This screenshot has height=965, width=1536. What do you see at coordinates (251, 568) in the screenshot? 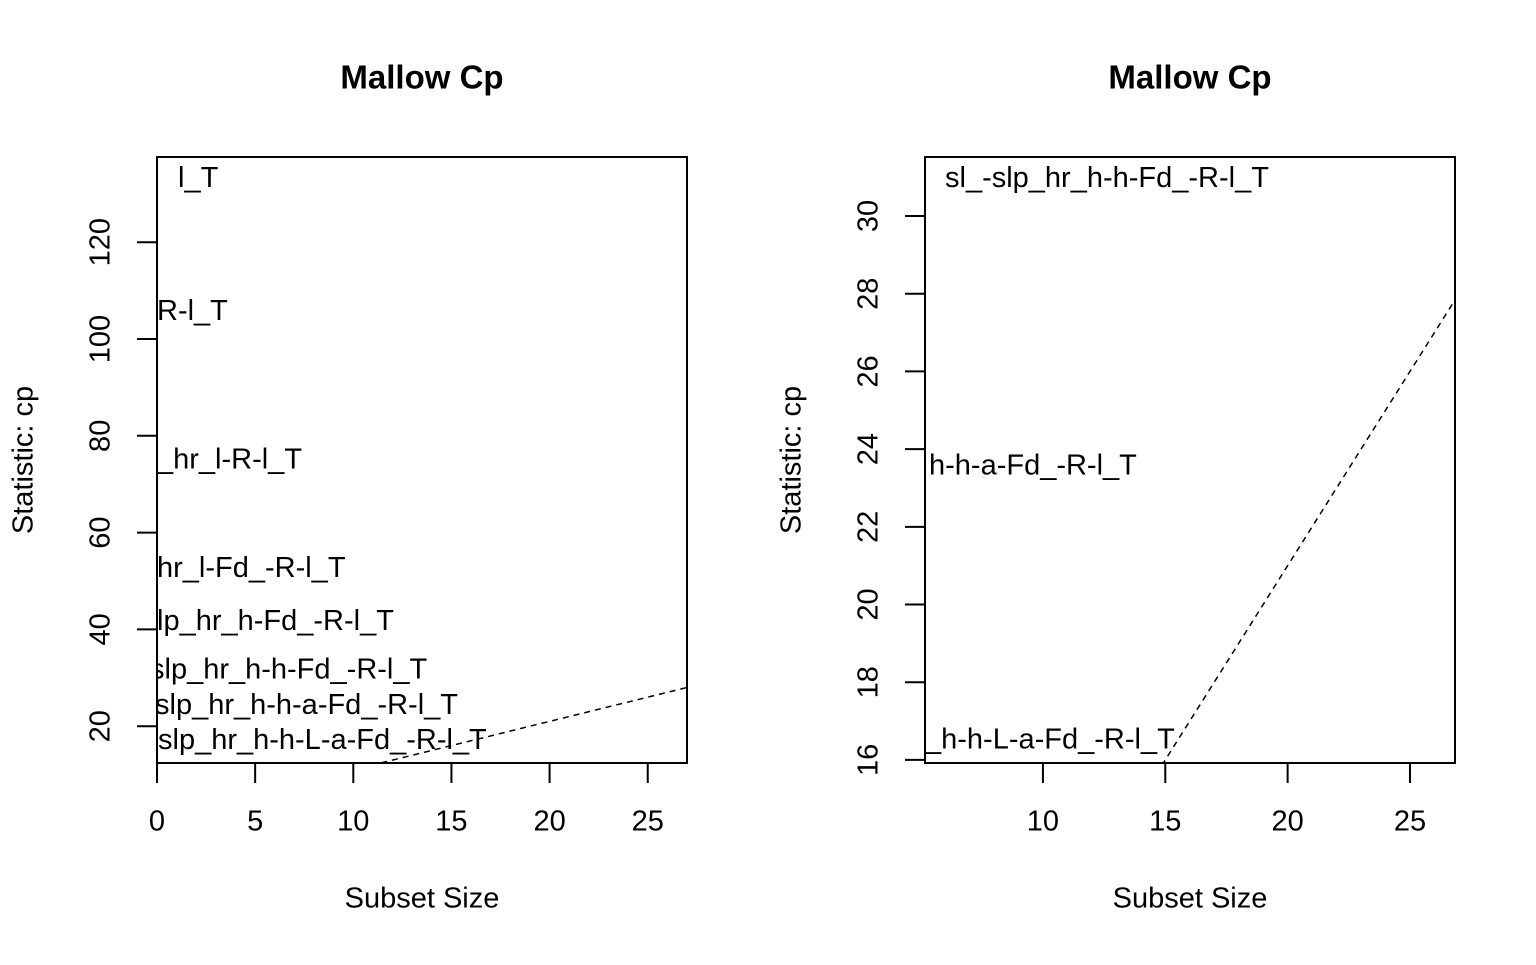
I see `subset-label: hr_l-Fd_-R-l_T` at bounding box center [251, 568].